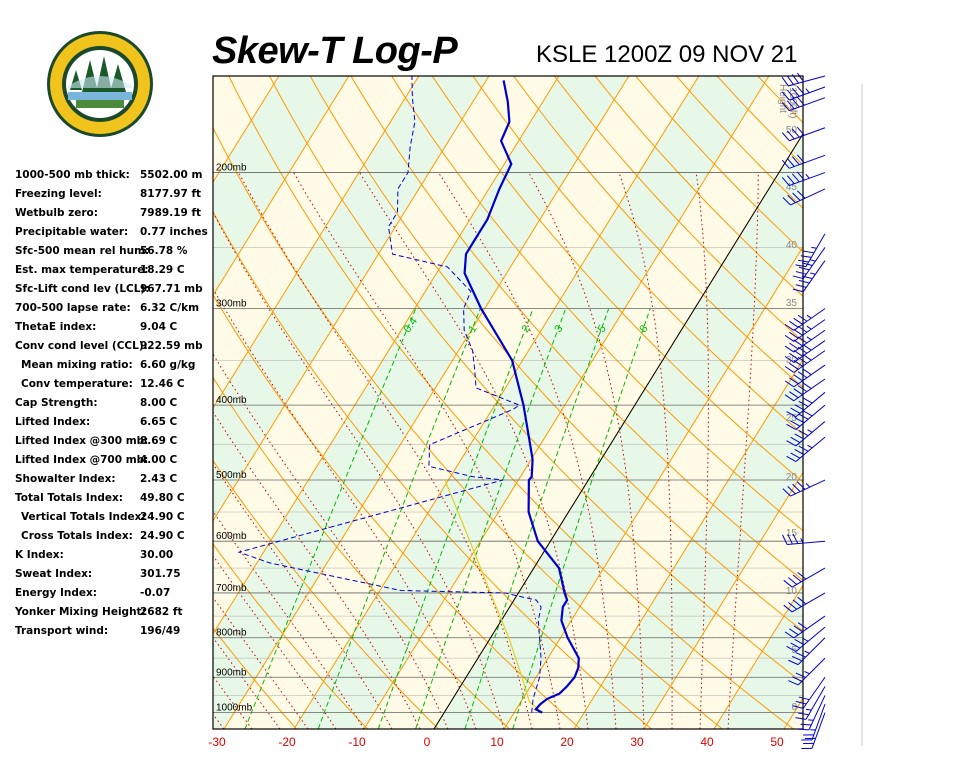  What do you see at coordinates (170, 308) in the screenshot?
I see `index-value: 6.32 C/km` at bounding box center [170, 308].